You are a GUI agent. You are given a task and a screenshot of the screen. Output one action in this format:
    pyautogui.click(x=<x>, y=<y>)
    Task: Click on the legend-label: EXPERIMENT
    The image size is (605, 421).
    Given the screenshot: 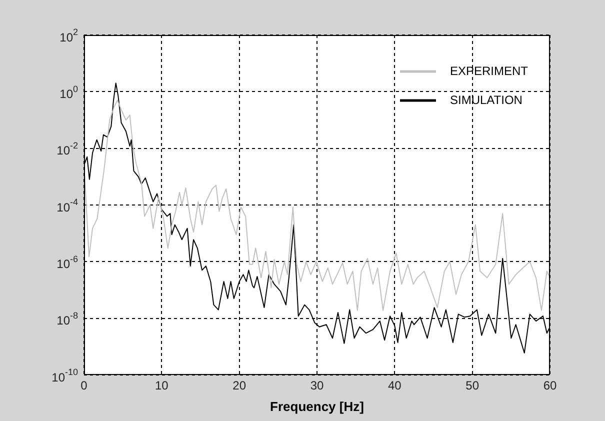 What is the action you would take?
    pyautogui.click(x=489, y=71)
    